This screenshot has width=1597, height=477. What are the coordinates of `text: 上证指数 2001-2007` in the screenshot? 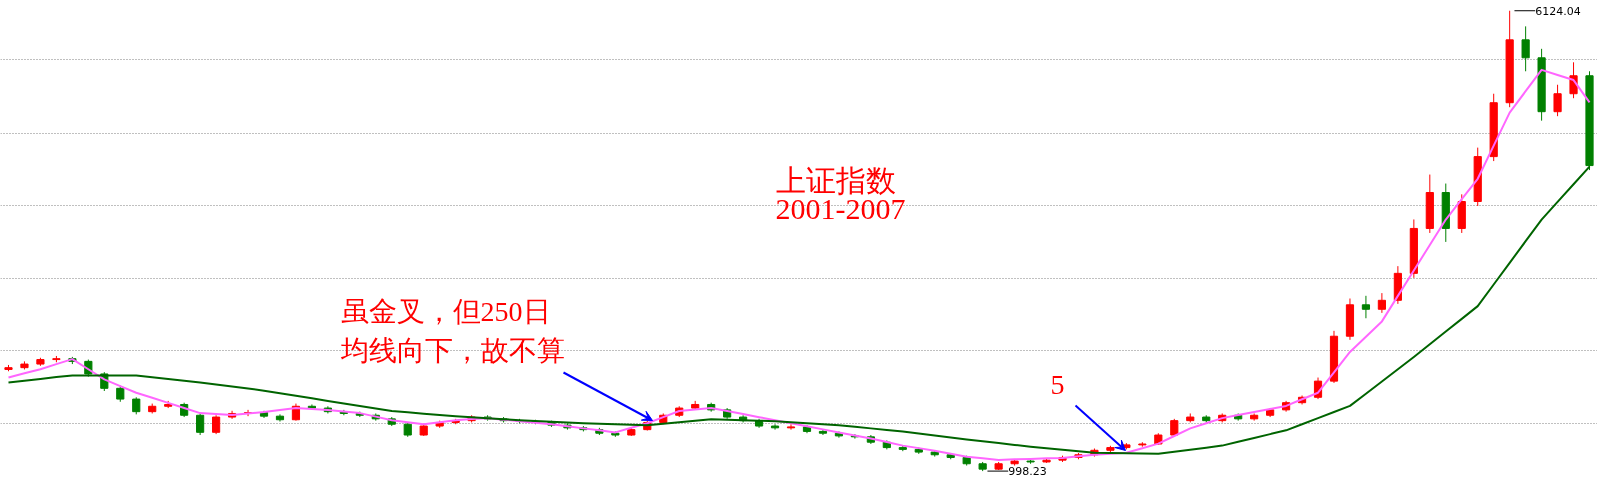 It's located at (840, 194).